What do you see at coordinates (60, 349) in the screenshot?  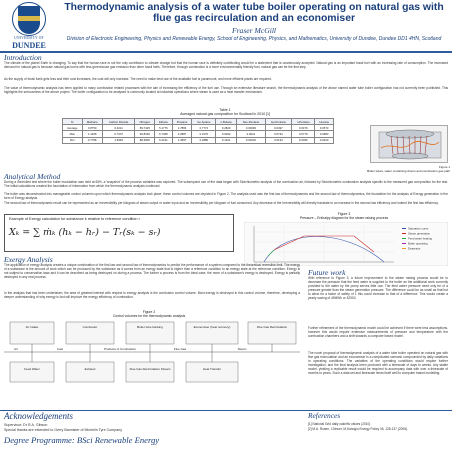 I see `stream-fuel: Fuel` at bounding box center [60, 349].